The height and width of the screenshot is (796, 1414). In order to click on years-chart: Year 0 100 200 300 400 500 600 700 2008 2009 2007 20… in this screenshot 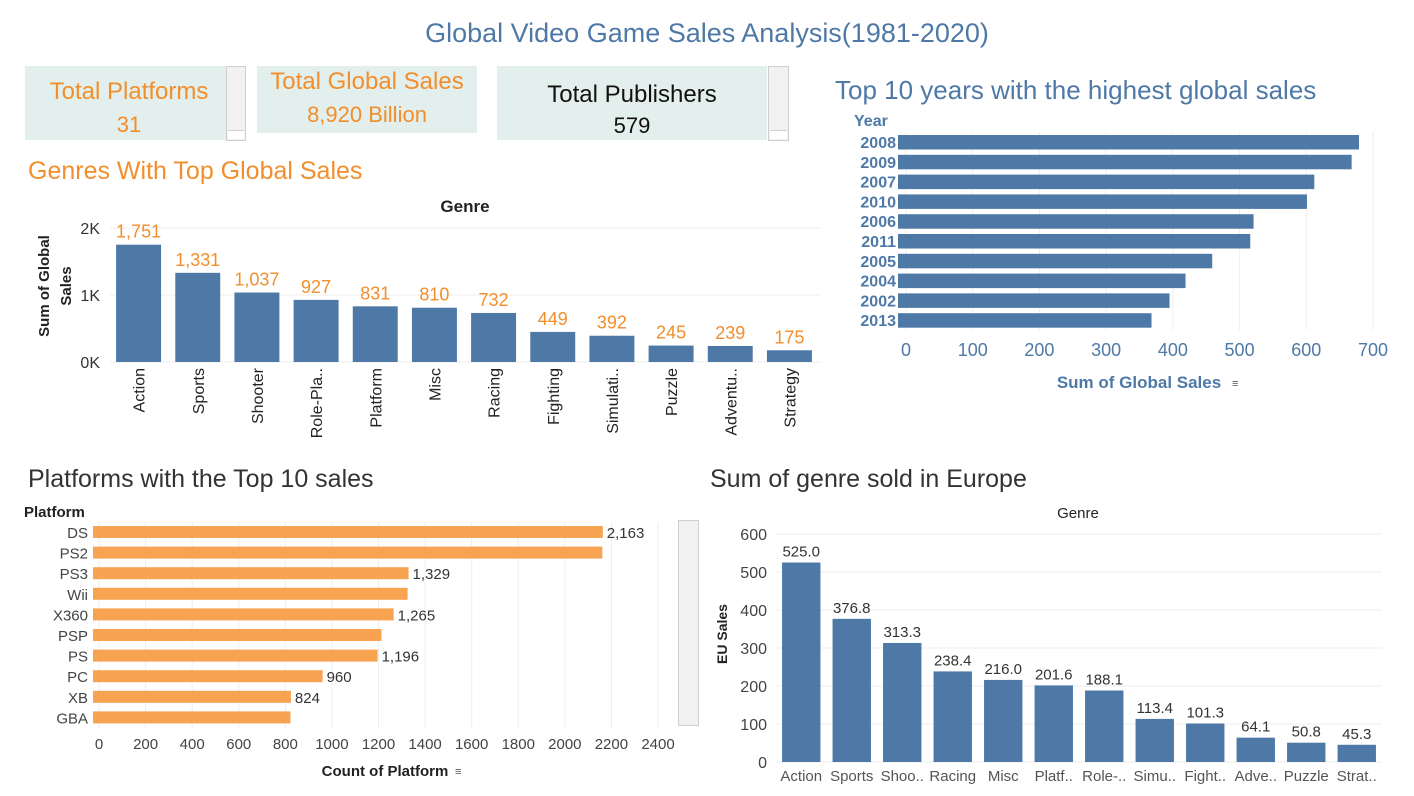, I will do `click(1121, 252)`.